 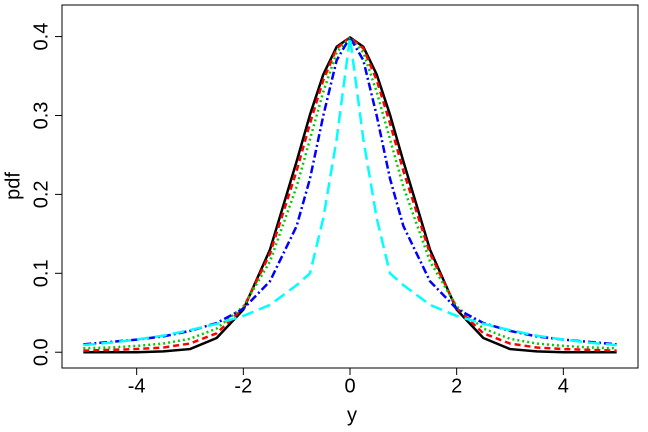 I want to click on y-axis-label: pdf, so click(x=13, y=186).